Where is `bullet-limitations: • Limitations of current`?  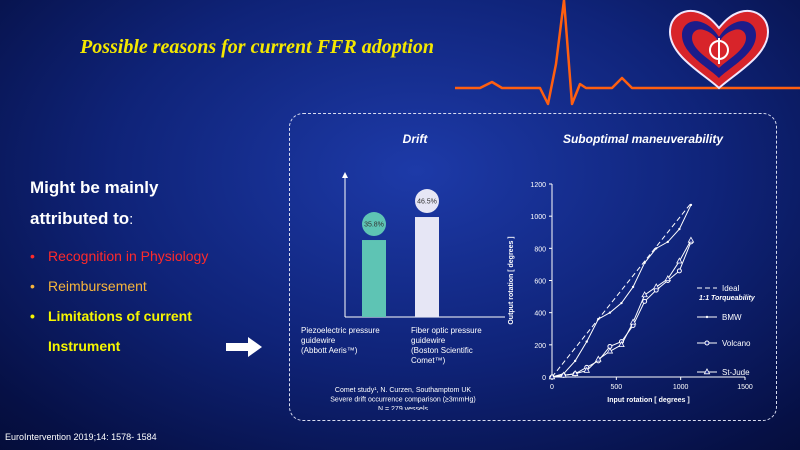 bullet-limitations: • Limitations of current is located at coordinates (155, 316).